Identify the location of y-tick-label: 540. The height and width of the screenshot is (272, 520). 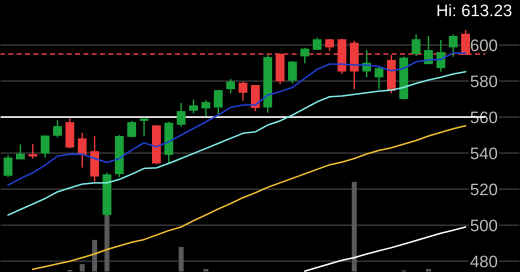
(484, 154).